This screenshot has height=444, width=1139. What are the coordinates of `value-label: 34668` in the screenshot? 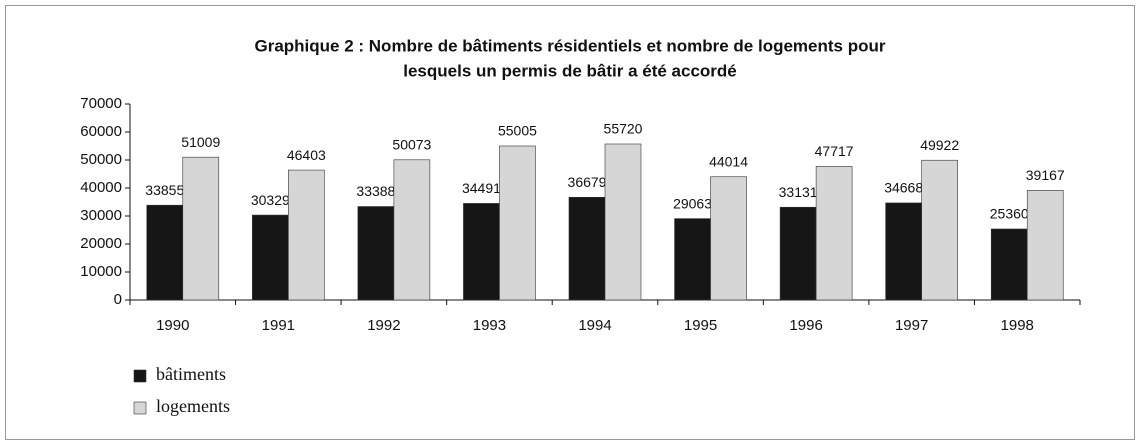 It's located at (903, 188).